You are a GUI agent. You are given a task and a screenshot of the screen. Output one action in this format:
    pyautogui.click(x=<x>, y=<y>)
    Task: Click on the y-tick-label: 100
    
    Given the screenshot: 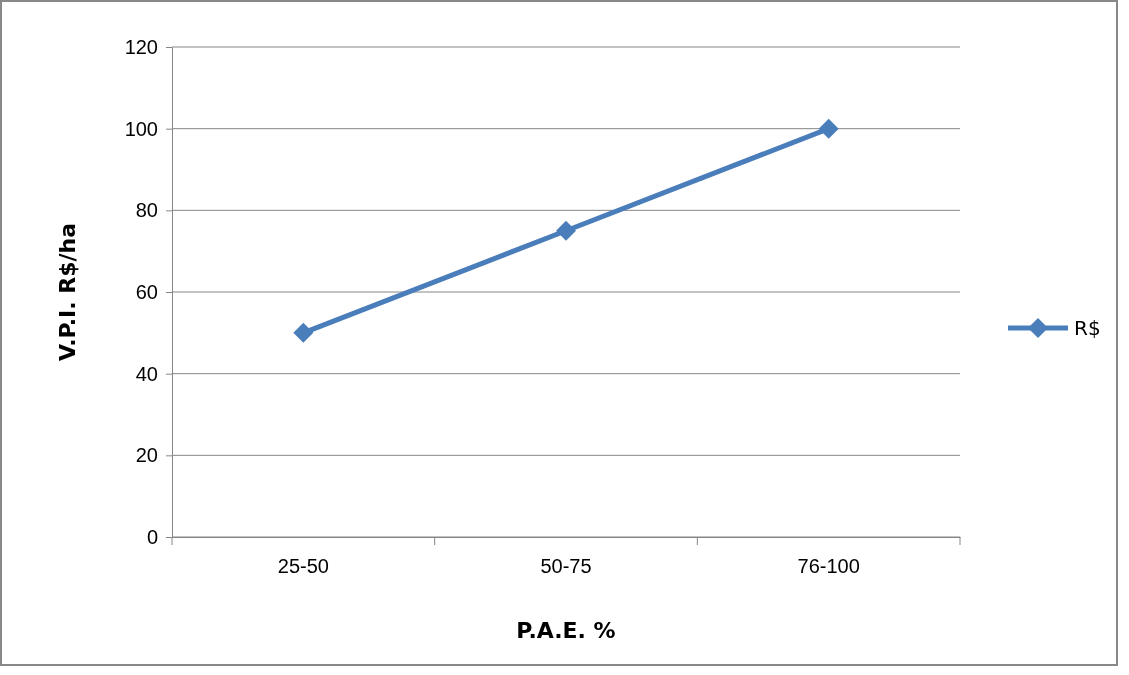 What is the action you would take?
    pyautogui.click(x=141, y=128)
    